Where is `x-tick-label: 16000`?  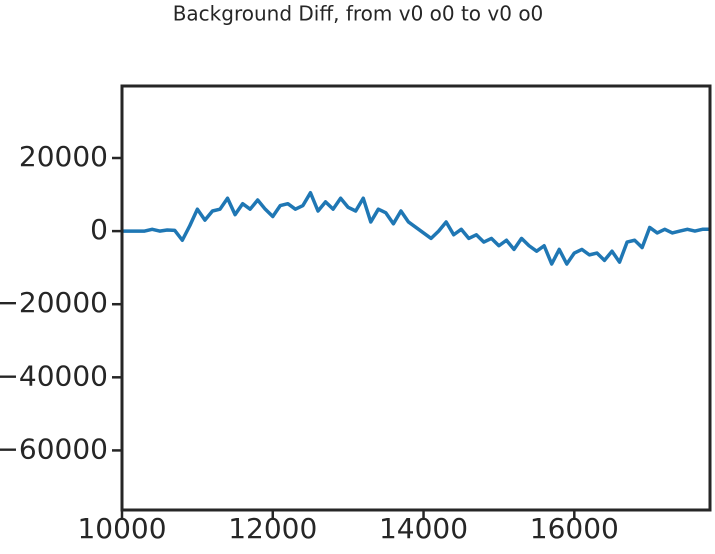
x-tick-label: 16000 is located at coordinates (574, 528).